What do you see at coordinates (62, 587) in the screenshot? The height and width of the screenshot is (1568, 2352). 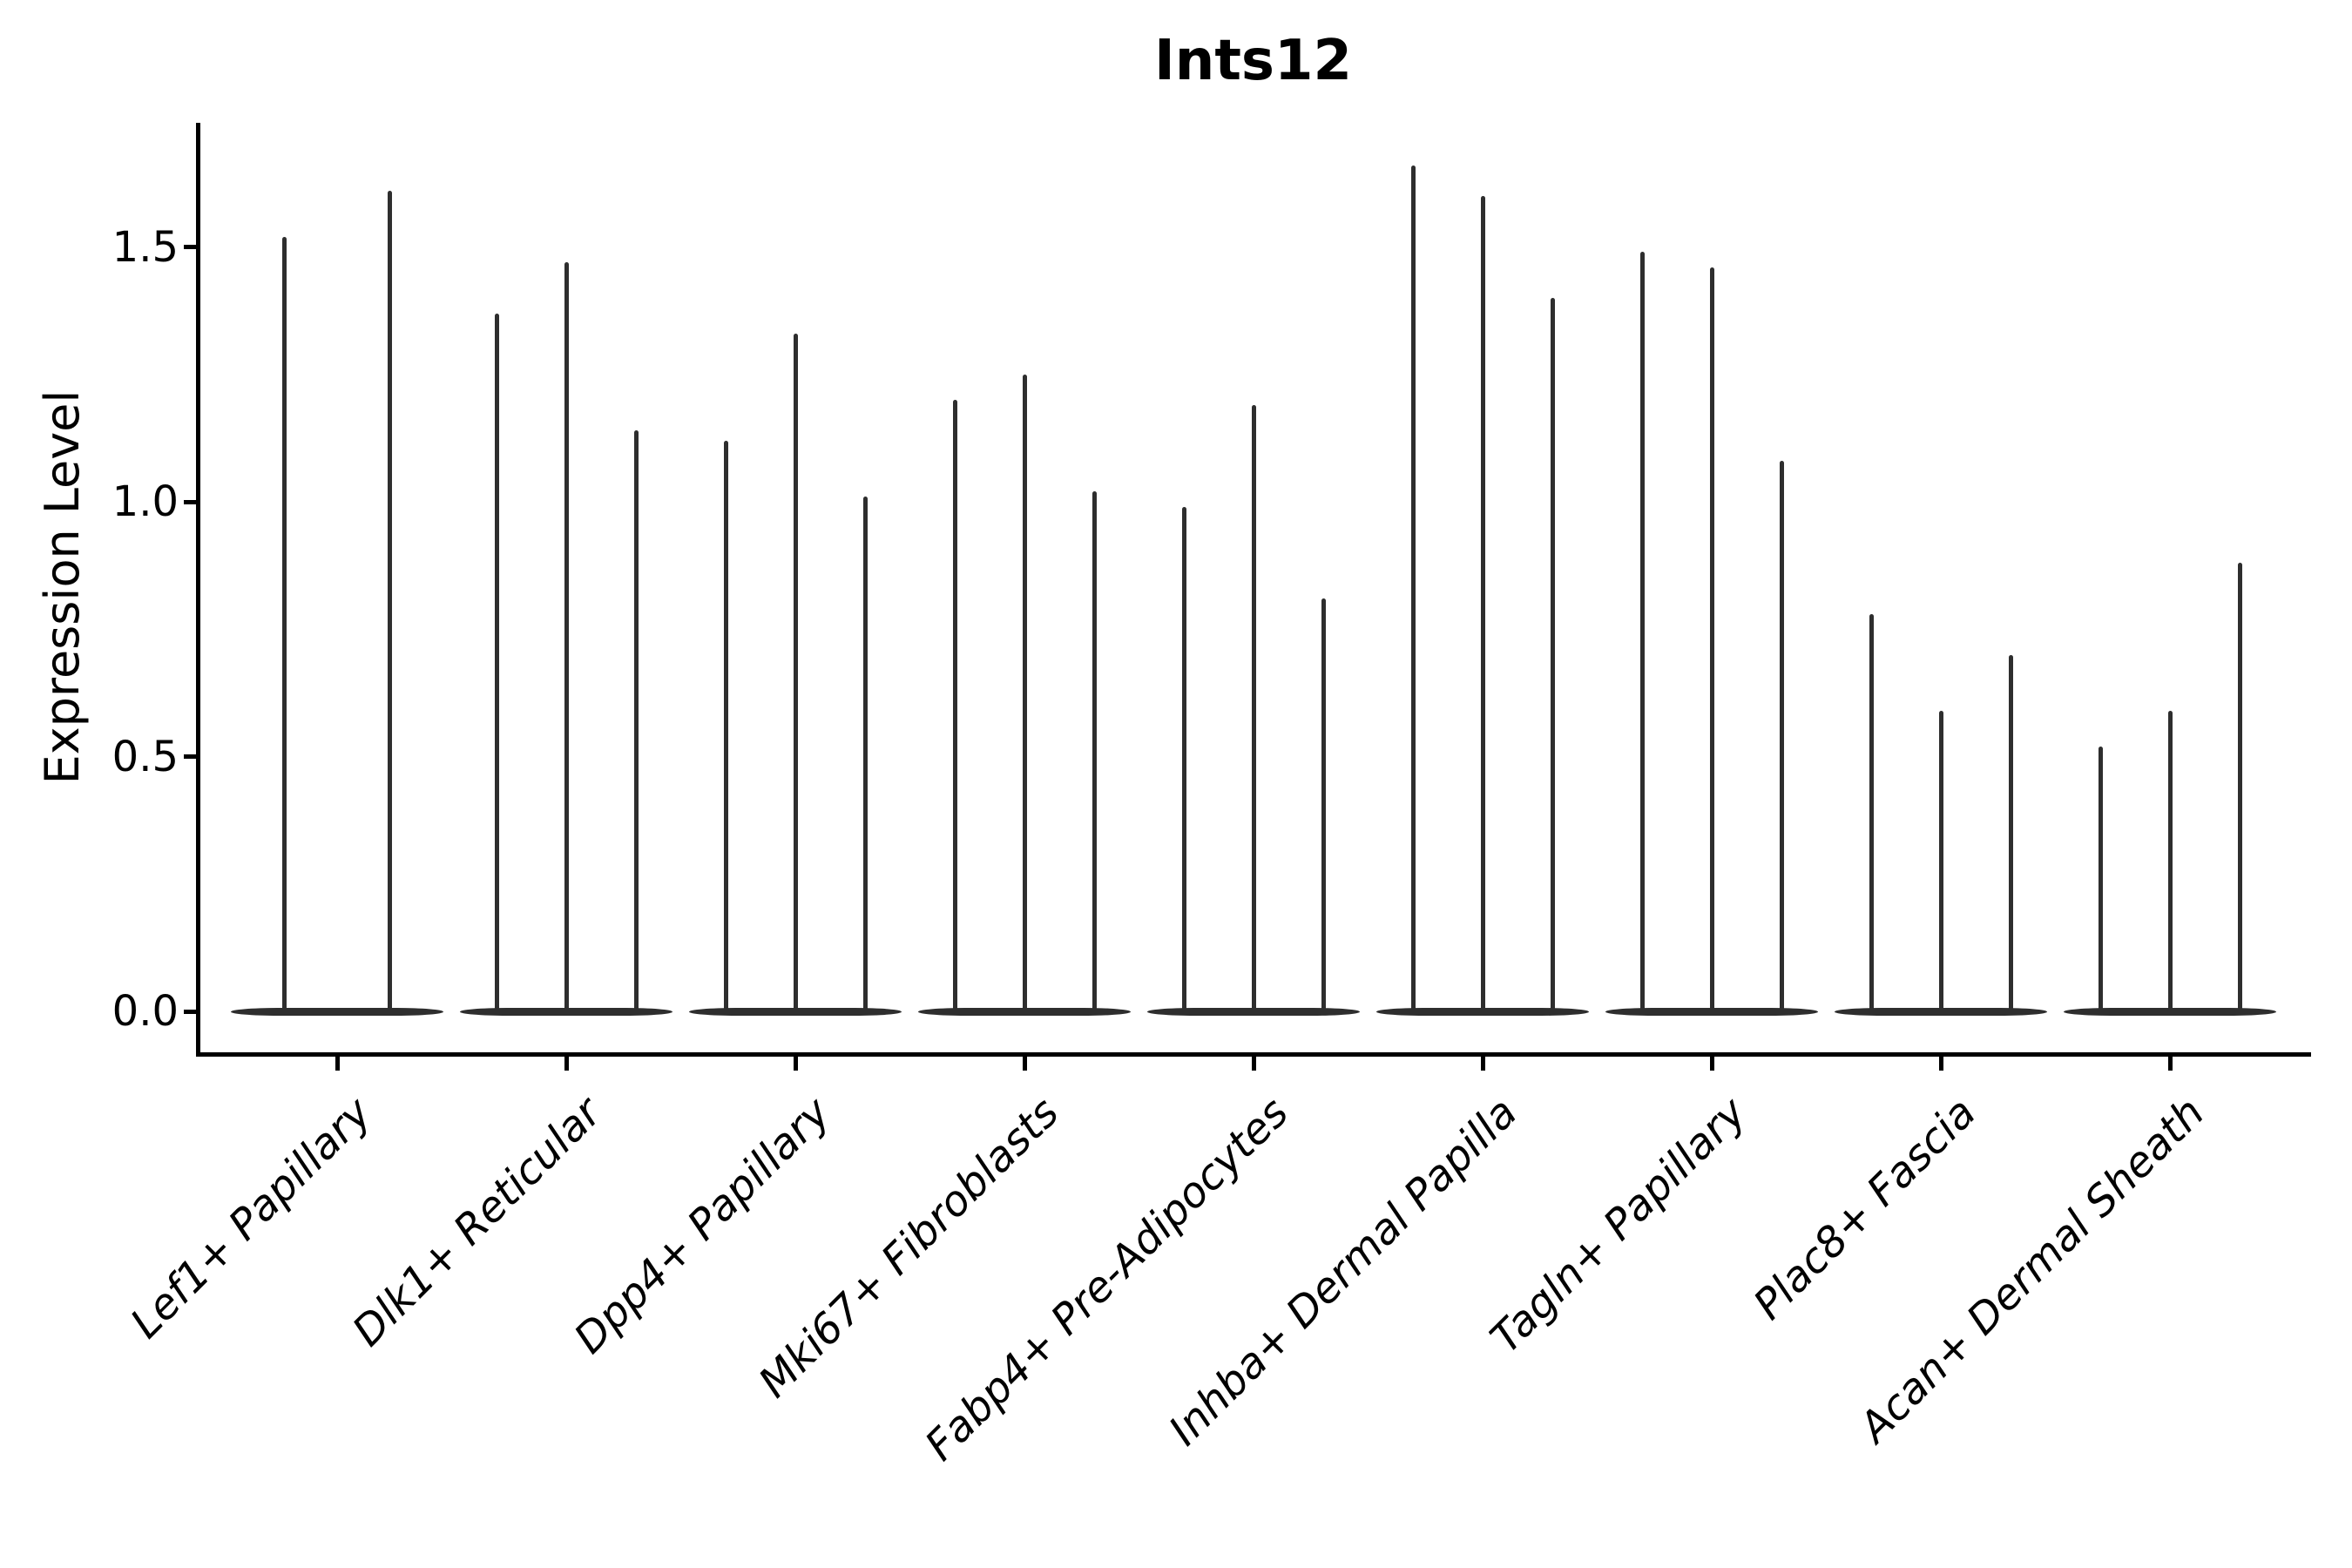 I see `y-axis-label: Expression Level` at bounding box center [62, 587].